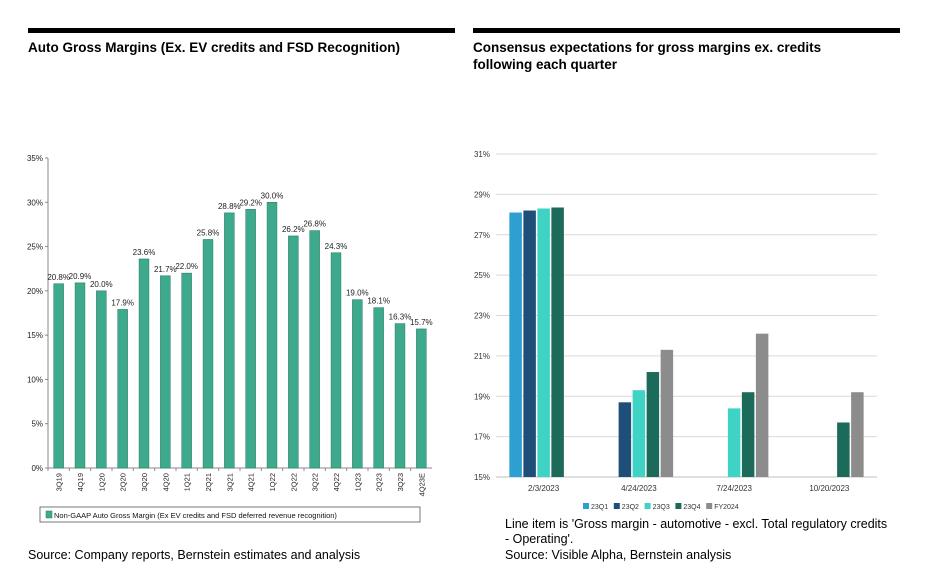 This screenshot has width=929, height=573. I want to click on right-top-rule, so click(686, 30).